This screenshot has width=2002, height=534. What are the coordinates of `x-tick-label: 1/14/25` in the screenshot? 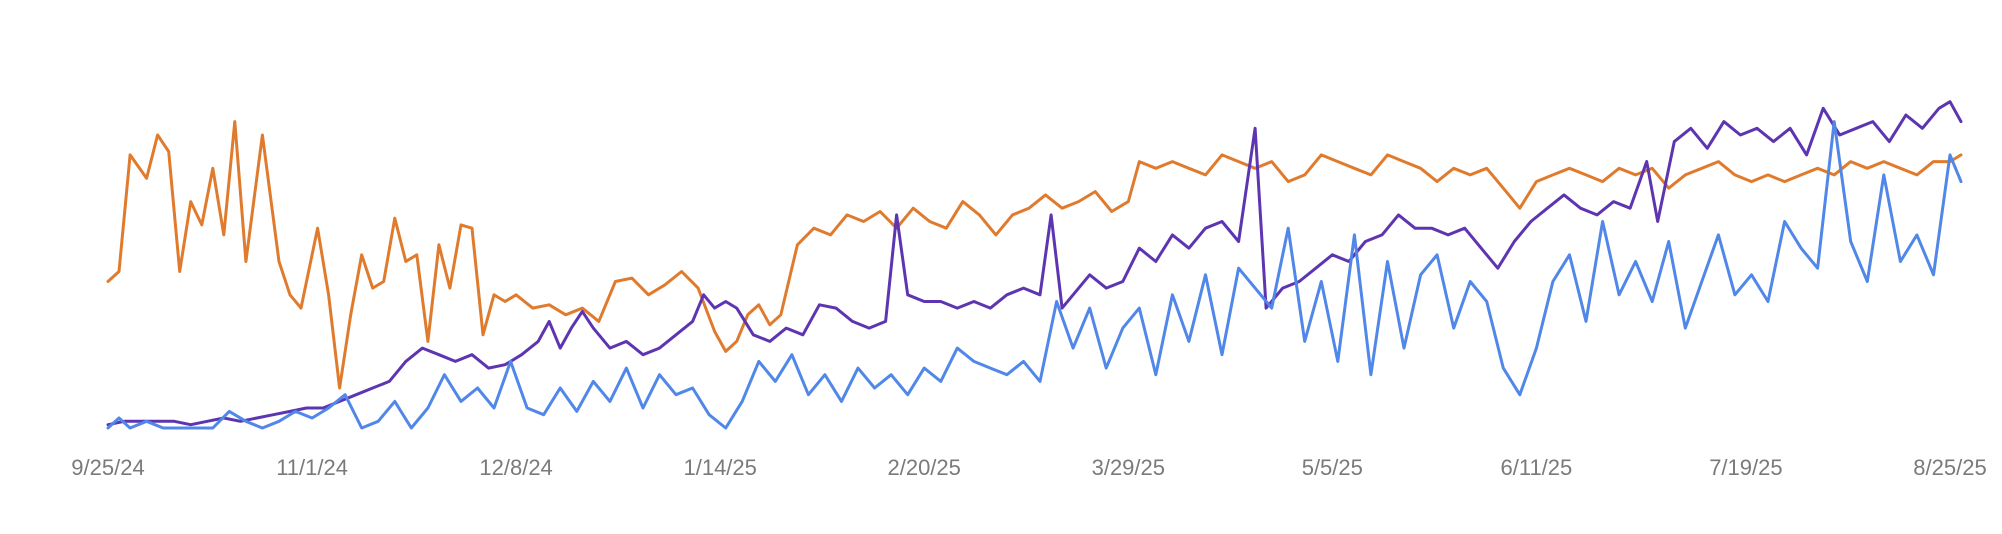 It's located at (719, 467).